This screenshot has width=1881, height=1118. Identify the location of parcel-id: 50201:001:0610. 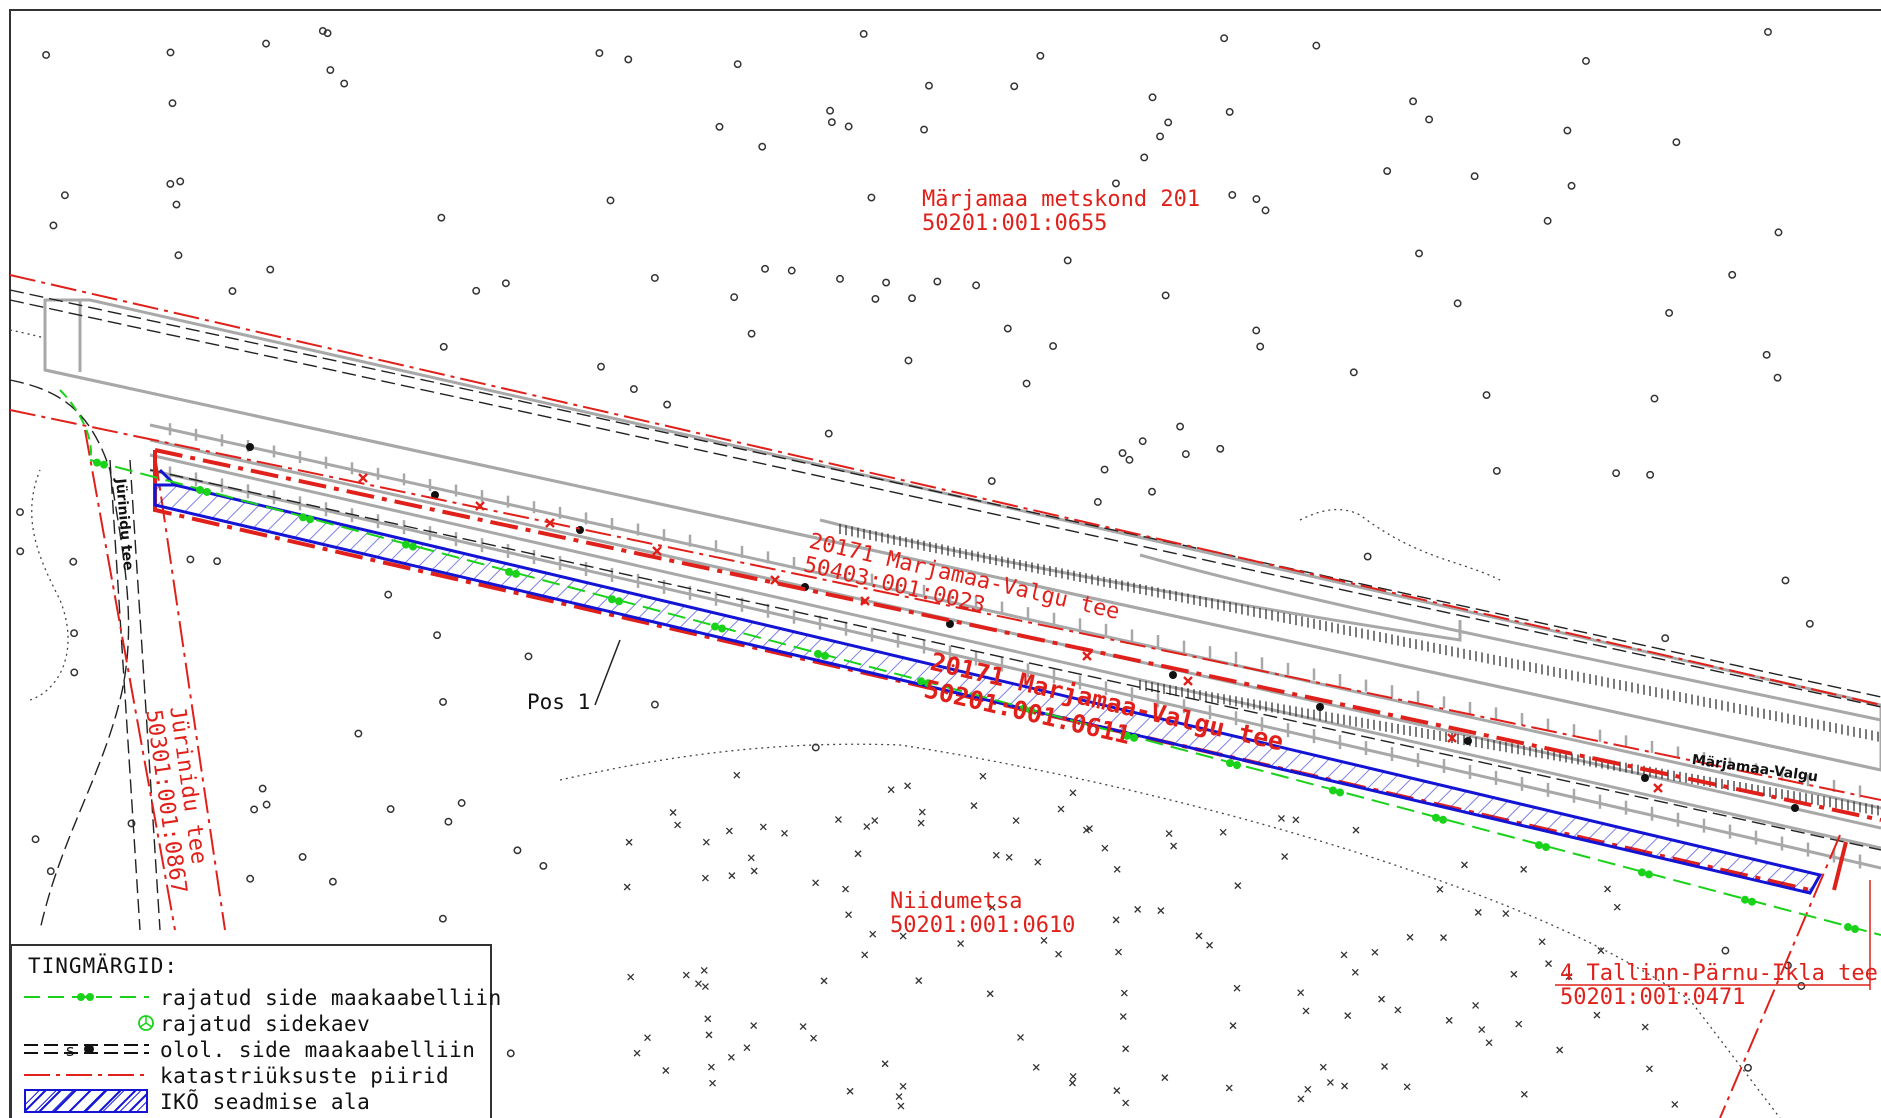
(983, 925).